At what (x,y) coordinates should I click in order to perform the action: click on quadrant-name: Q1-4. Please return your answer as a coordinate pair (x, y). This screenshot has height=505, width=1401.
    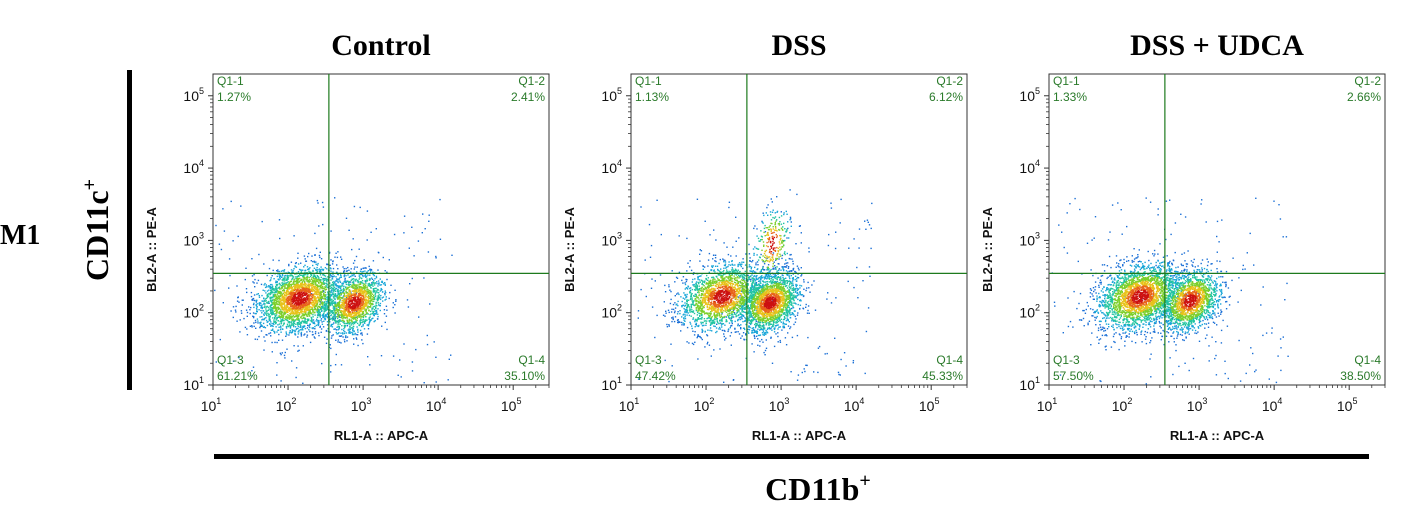
    Looking at the image, I should click on (531, 360).